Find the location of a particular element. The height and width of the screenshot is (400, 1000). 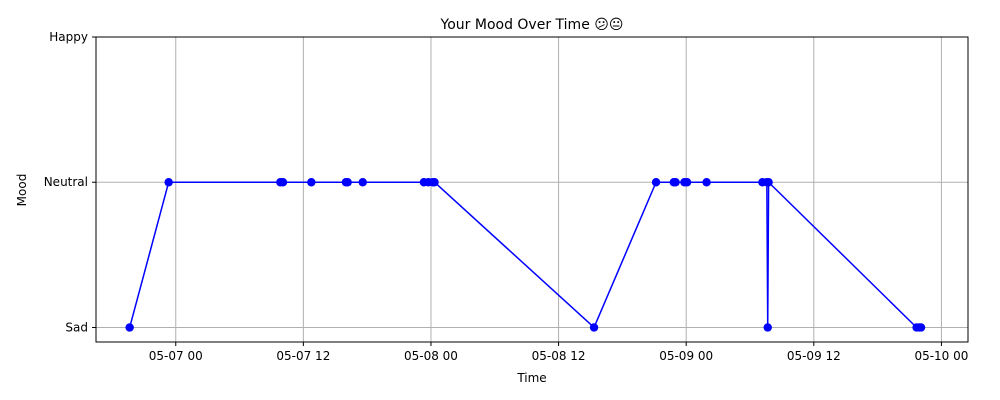

y-axis-ticks: Sad Neutral Happy is located at coordinates (70, 182).